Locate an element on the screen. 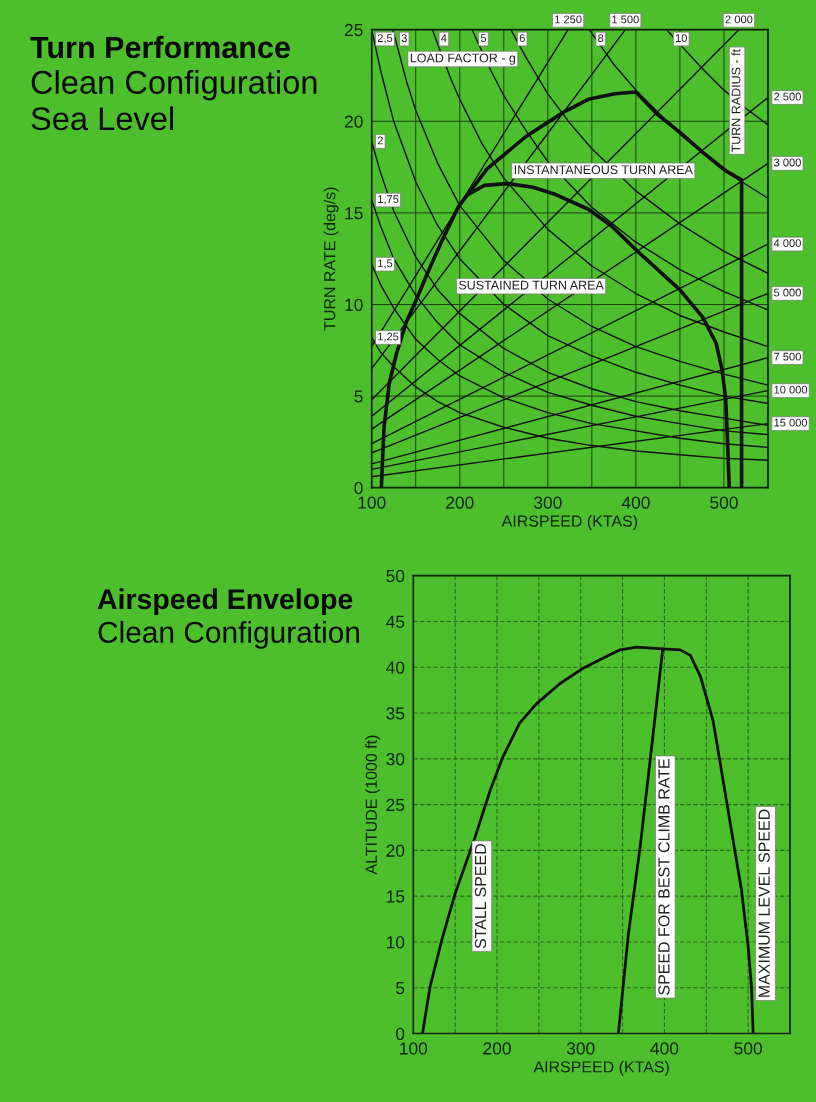 This screenshot has width=816, height=1102. series-label: 10 000 is located at coordinates (791, 389).